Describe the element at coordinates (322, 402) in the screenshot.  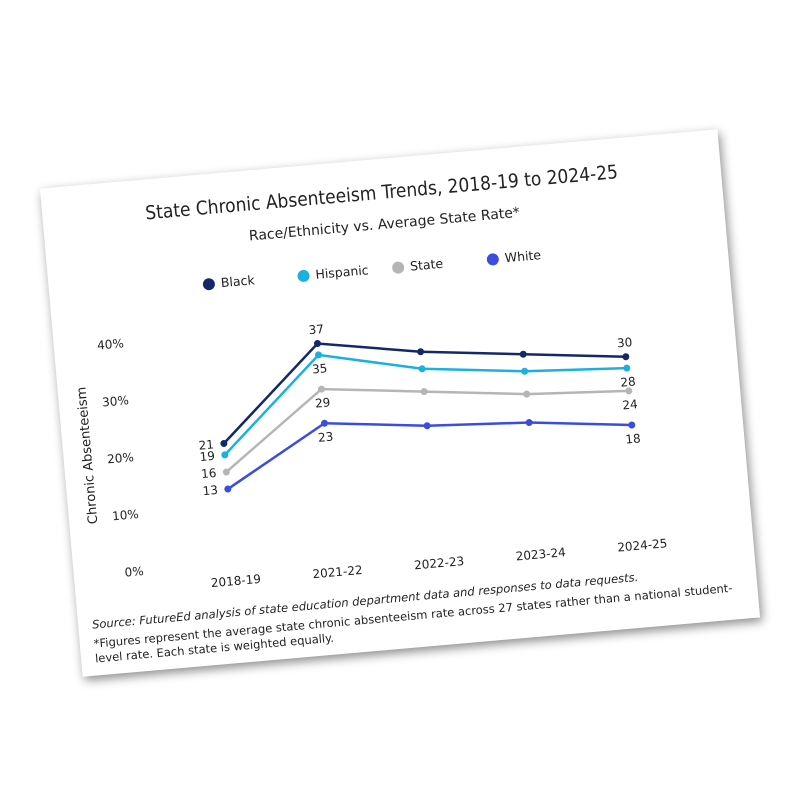
I see `data-label: 29` at that location.